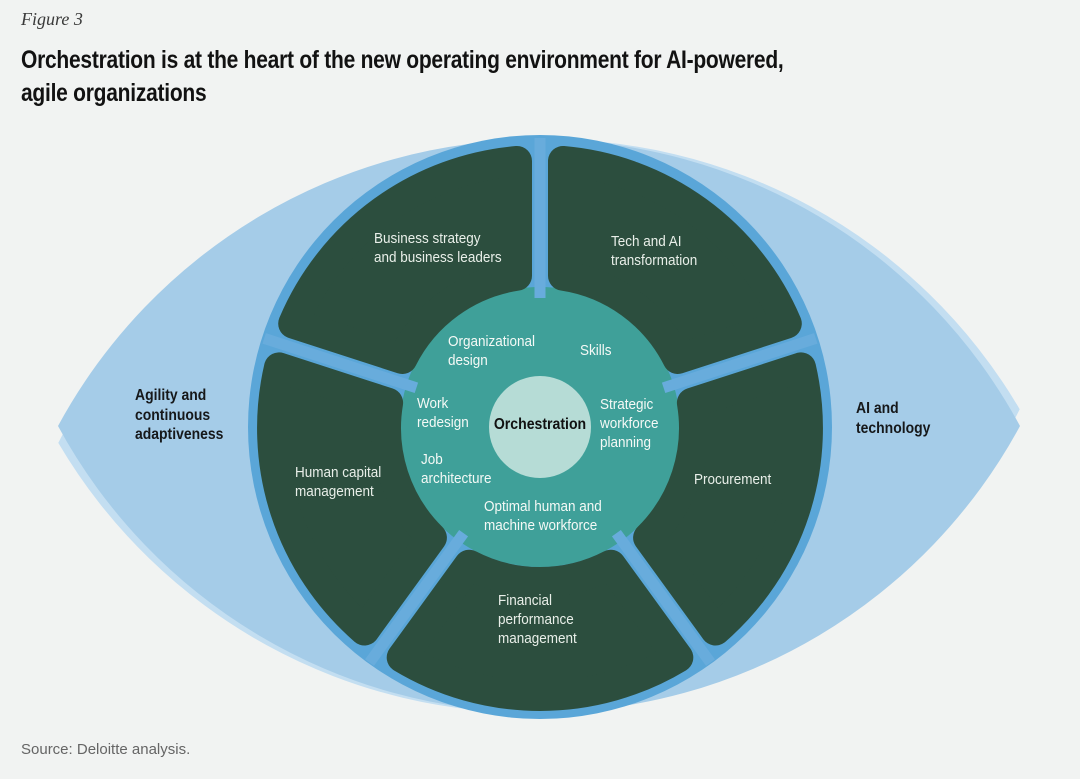  I want to click on label-strategic-workforce-planning: Strategic workforce planning, so click(629, 423).